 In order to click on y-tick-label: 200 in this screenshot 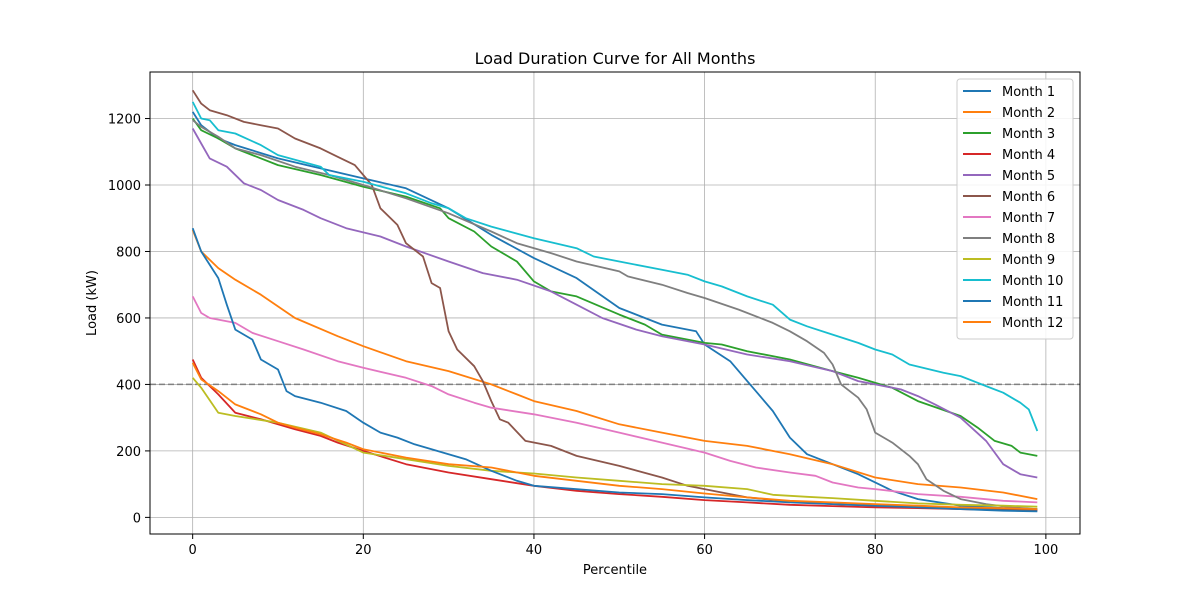, I will do `click(128, 452)`.